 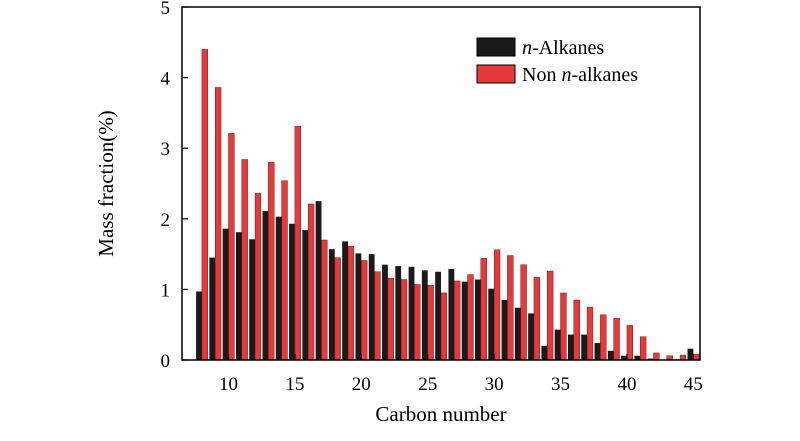 I want to click on x-tick-label: 25, so click(x=427, y=384).